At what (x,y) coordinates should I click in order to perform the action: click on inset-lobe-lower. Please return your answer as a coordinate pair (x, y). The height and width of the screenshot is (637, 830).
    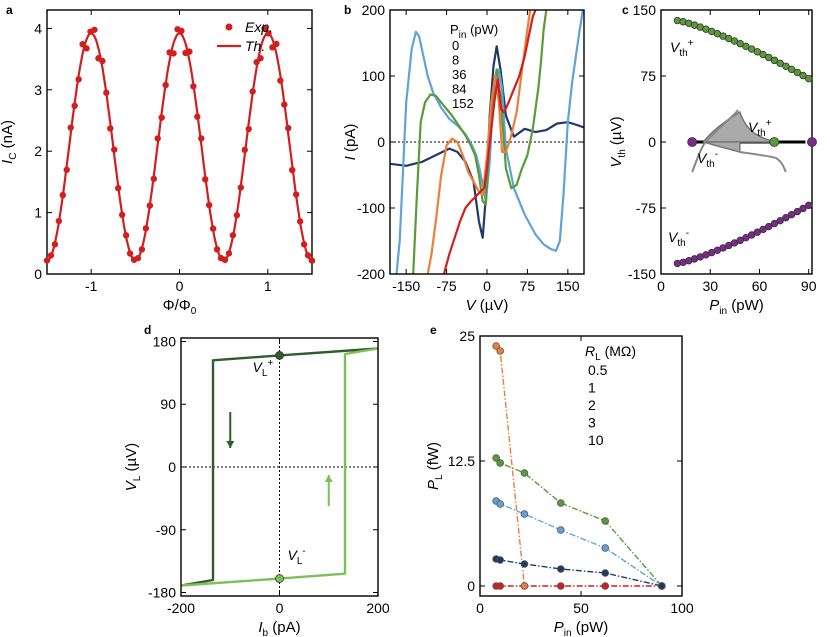
    Looking at the image, I should click on (722, 147).